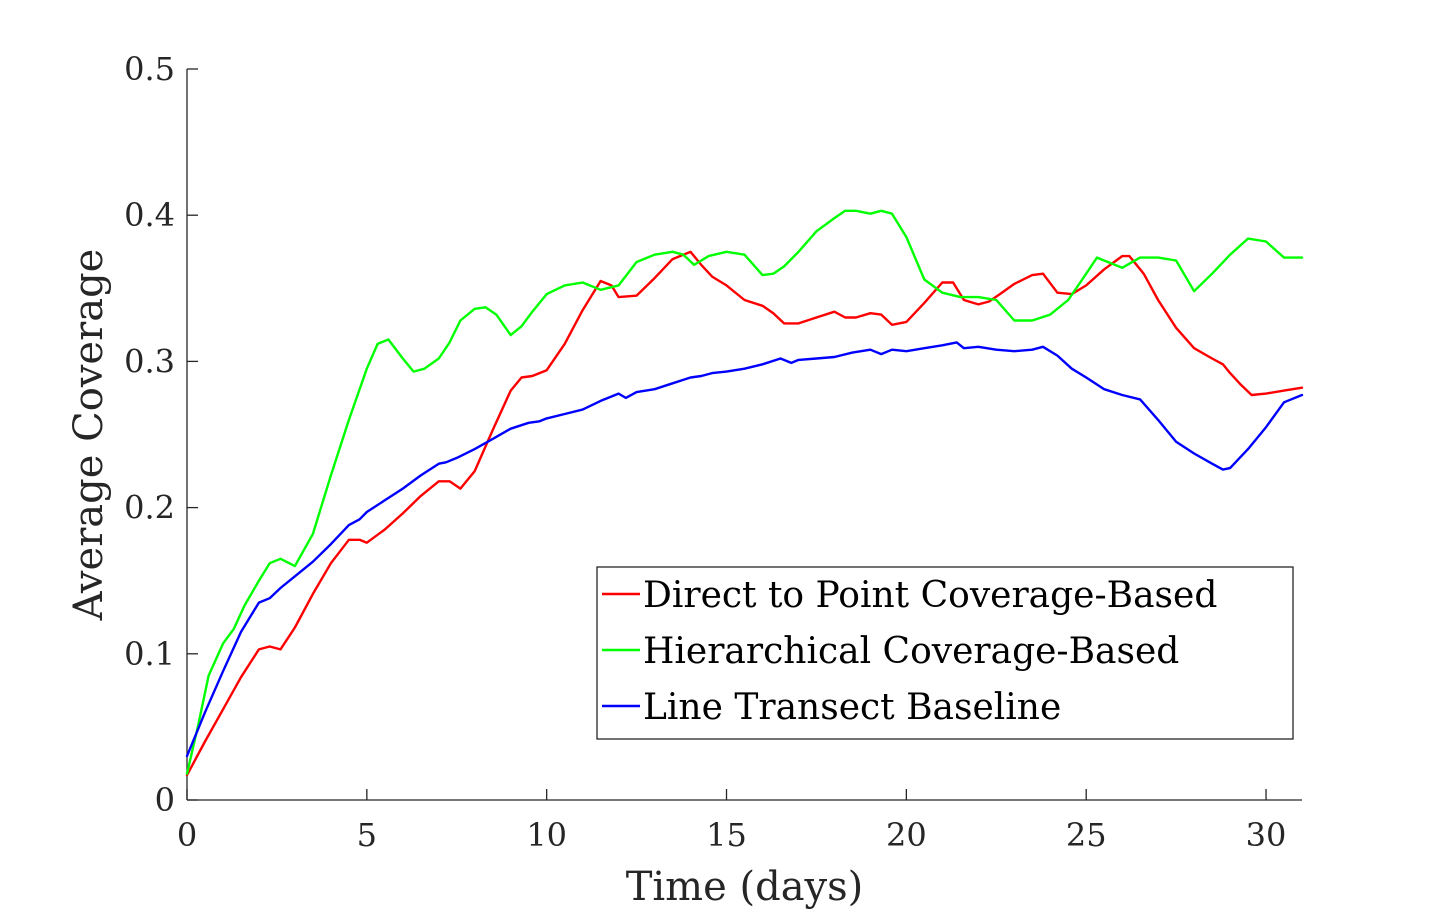 This screenshot has height=918, width=1440. What do you see at coordinates (161, 434) in the screenshot?
I see `y-axis-ticks: 0 0.1 0.2 0.3 0.4 0.5` at bounding box center [161, 434].